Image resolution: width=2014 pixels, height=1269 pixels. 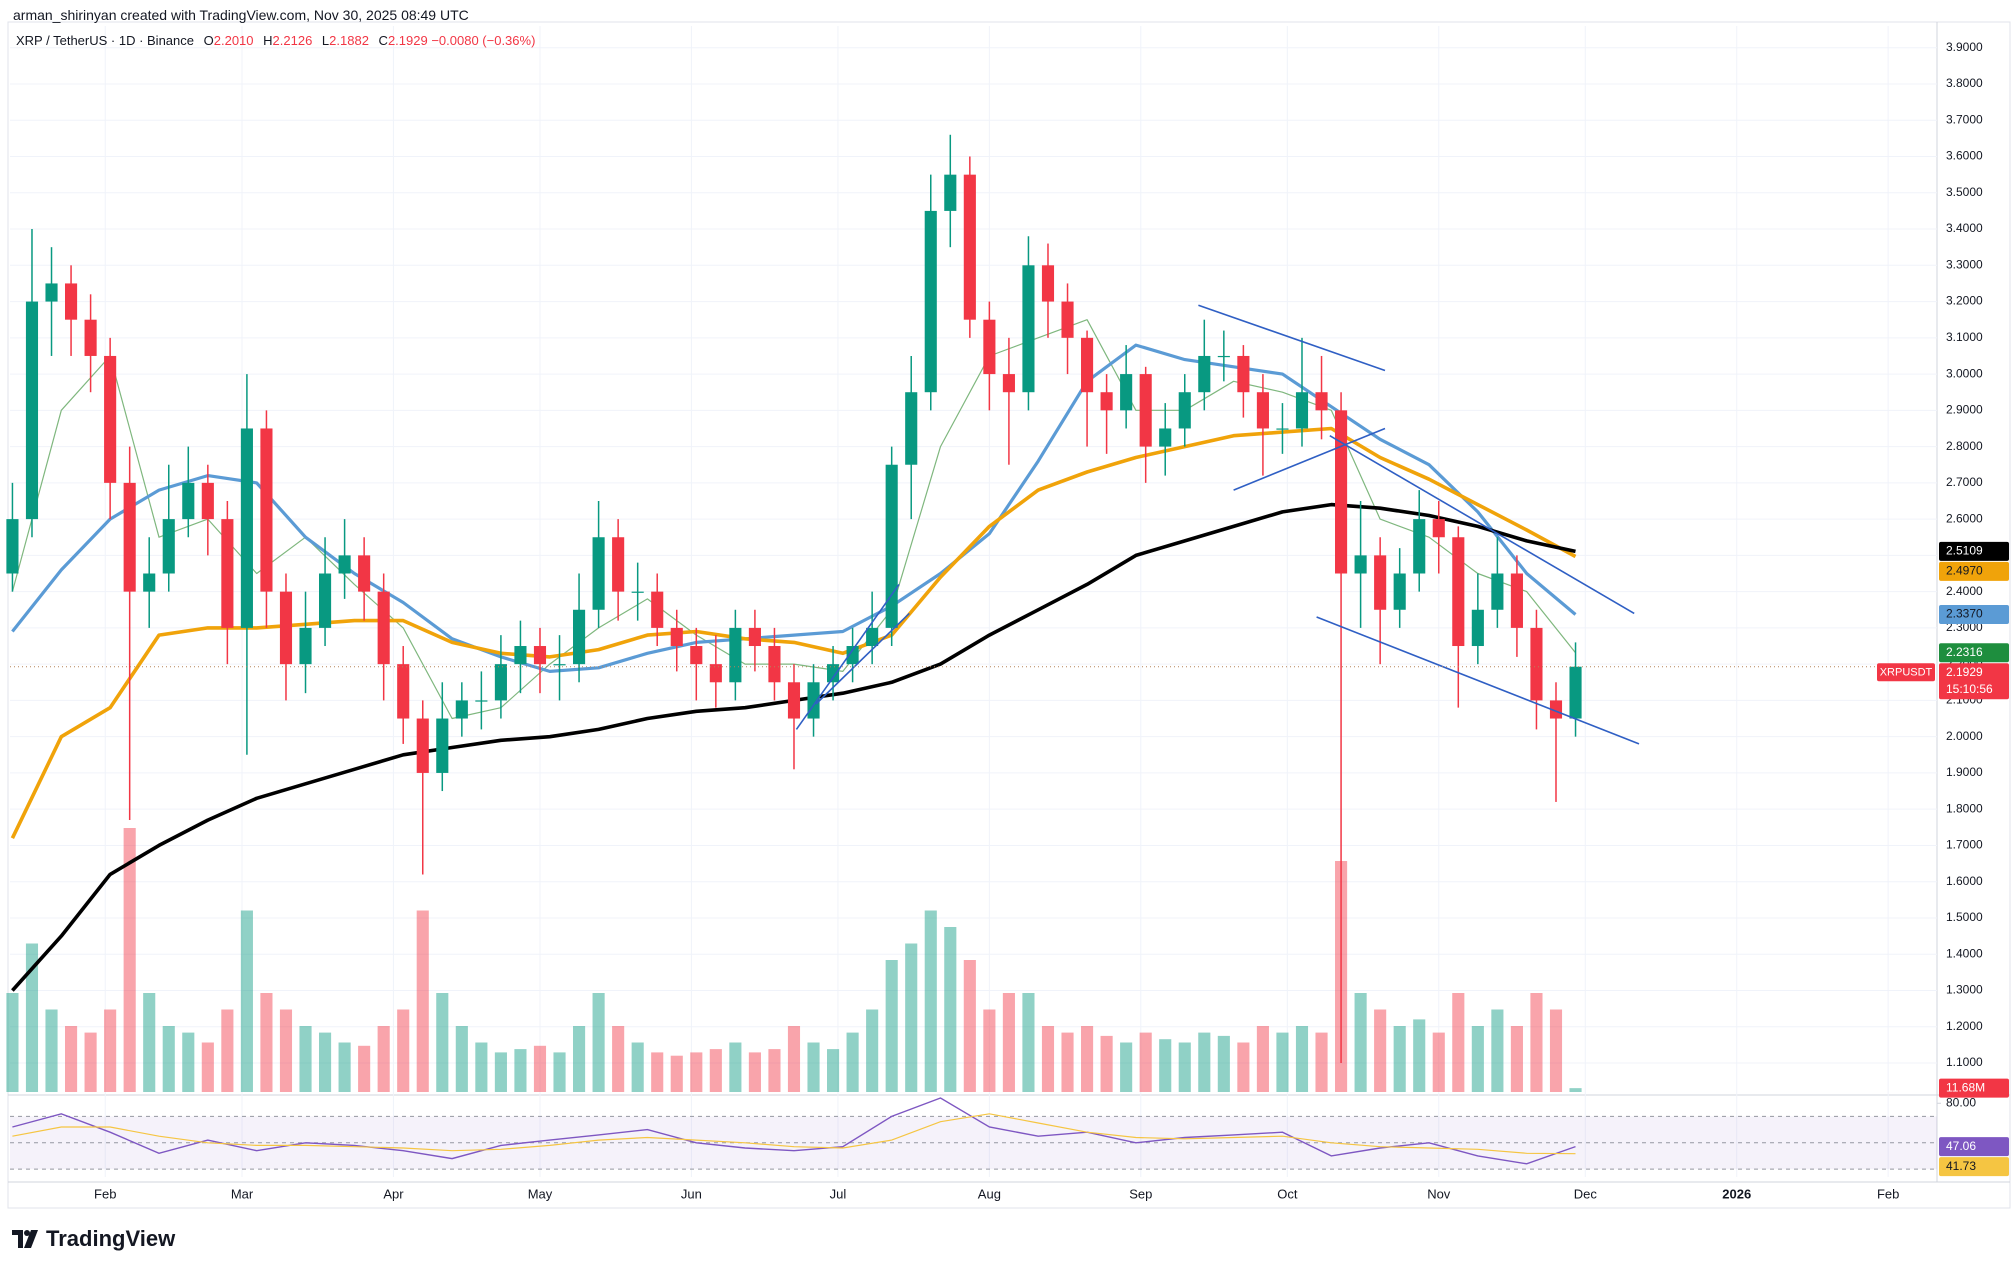 What do you see at coordinates (105, 1193) in the screenshot?
I see `x-tick-label: Feb` at bounding box center [105, 1193].